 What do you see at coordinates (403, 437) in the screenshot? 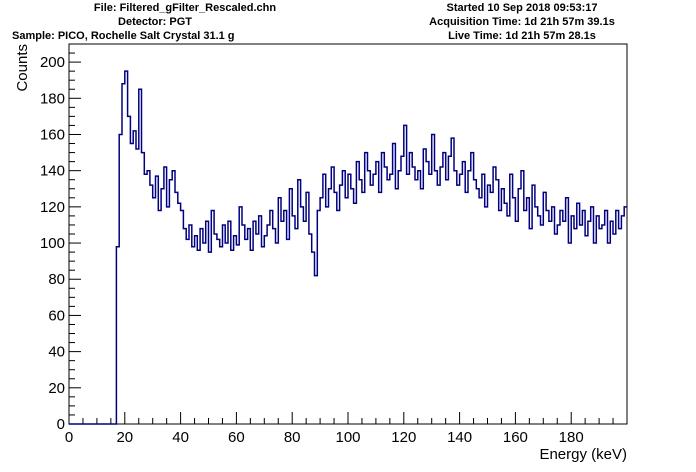
I see `x-tick-label: 120` at bounding box center [403, 437].